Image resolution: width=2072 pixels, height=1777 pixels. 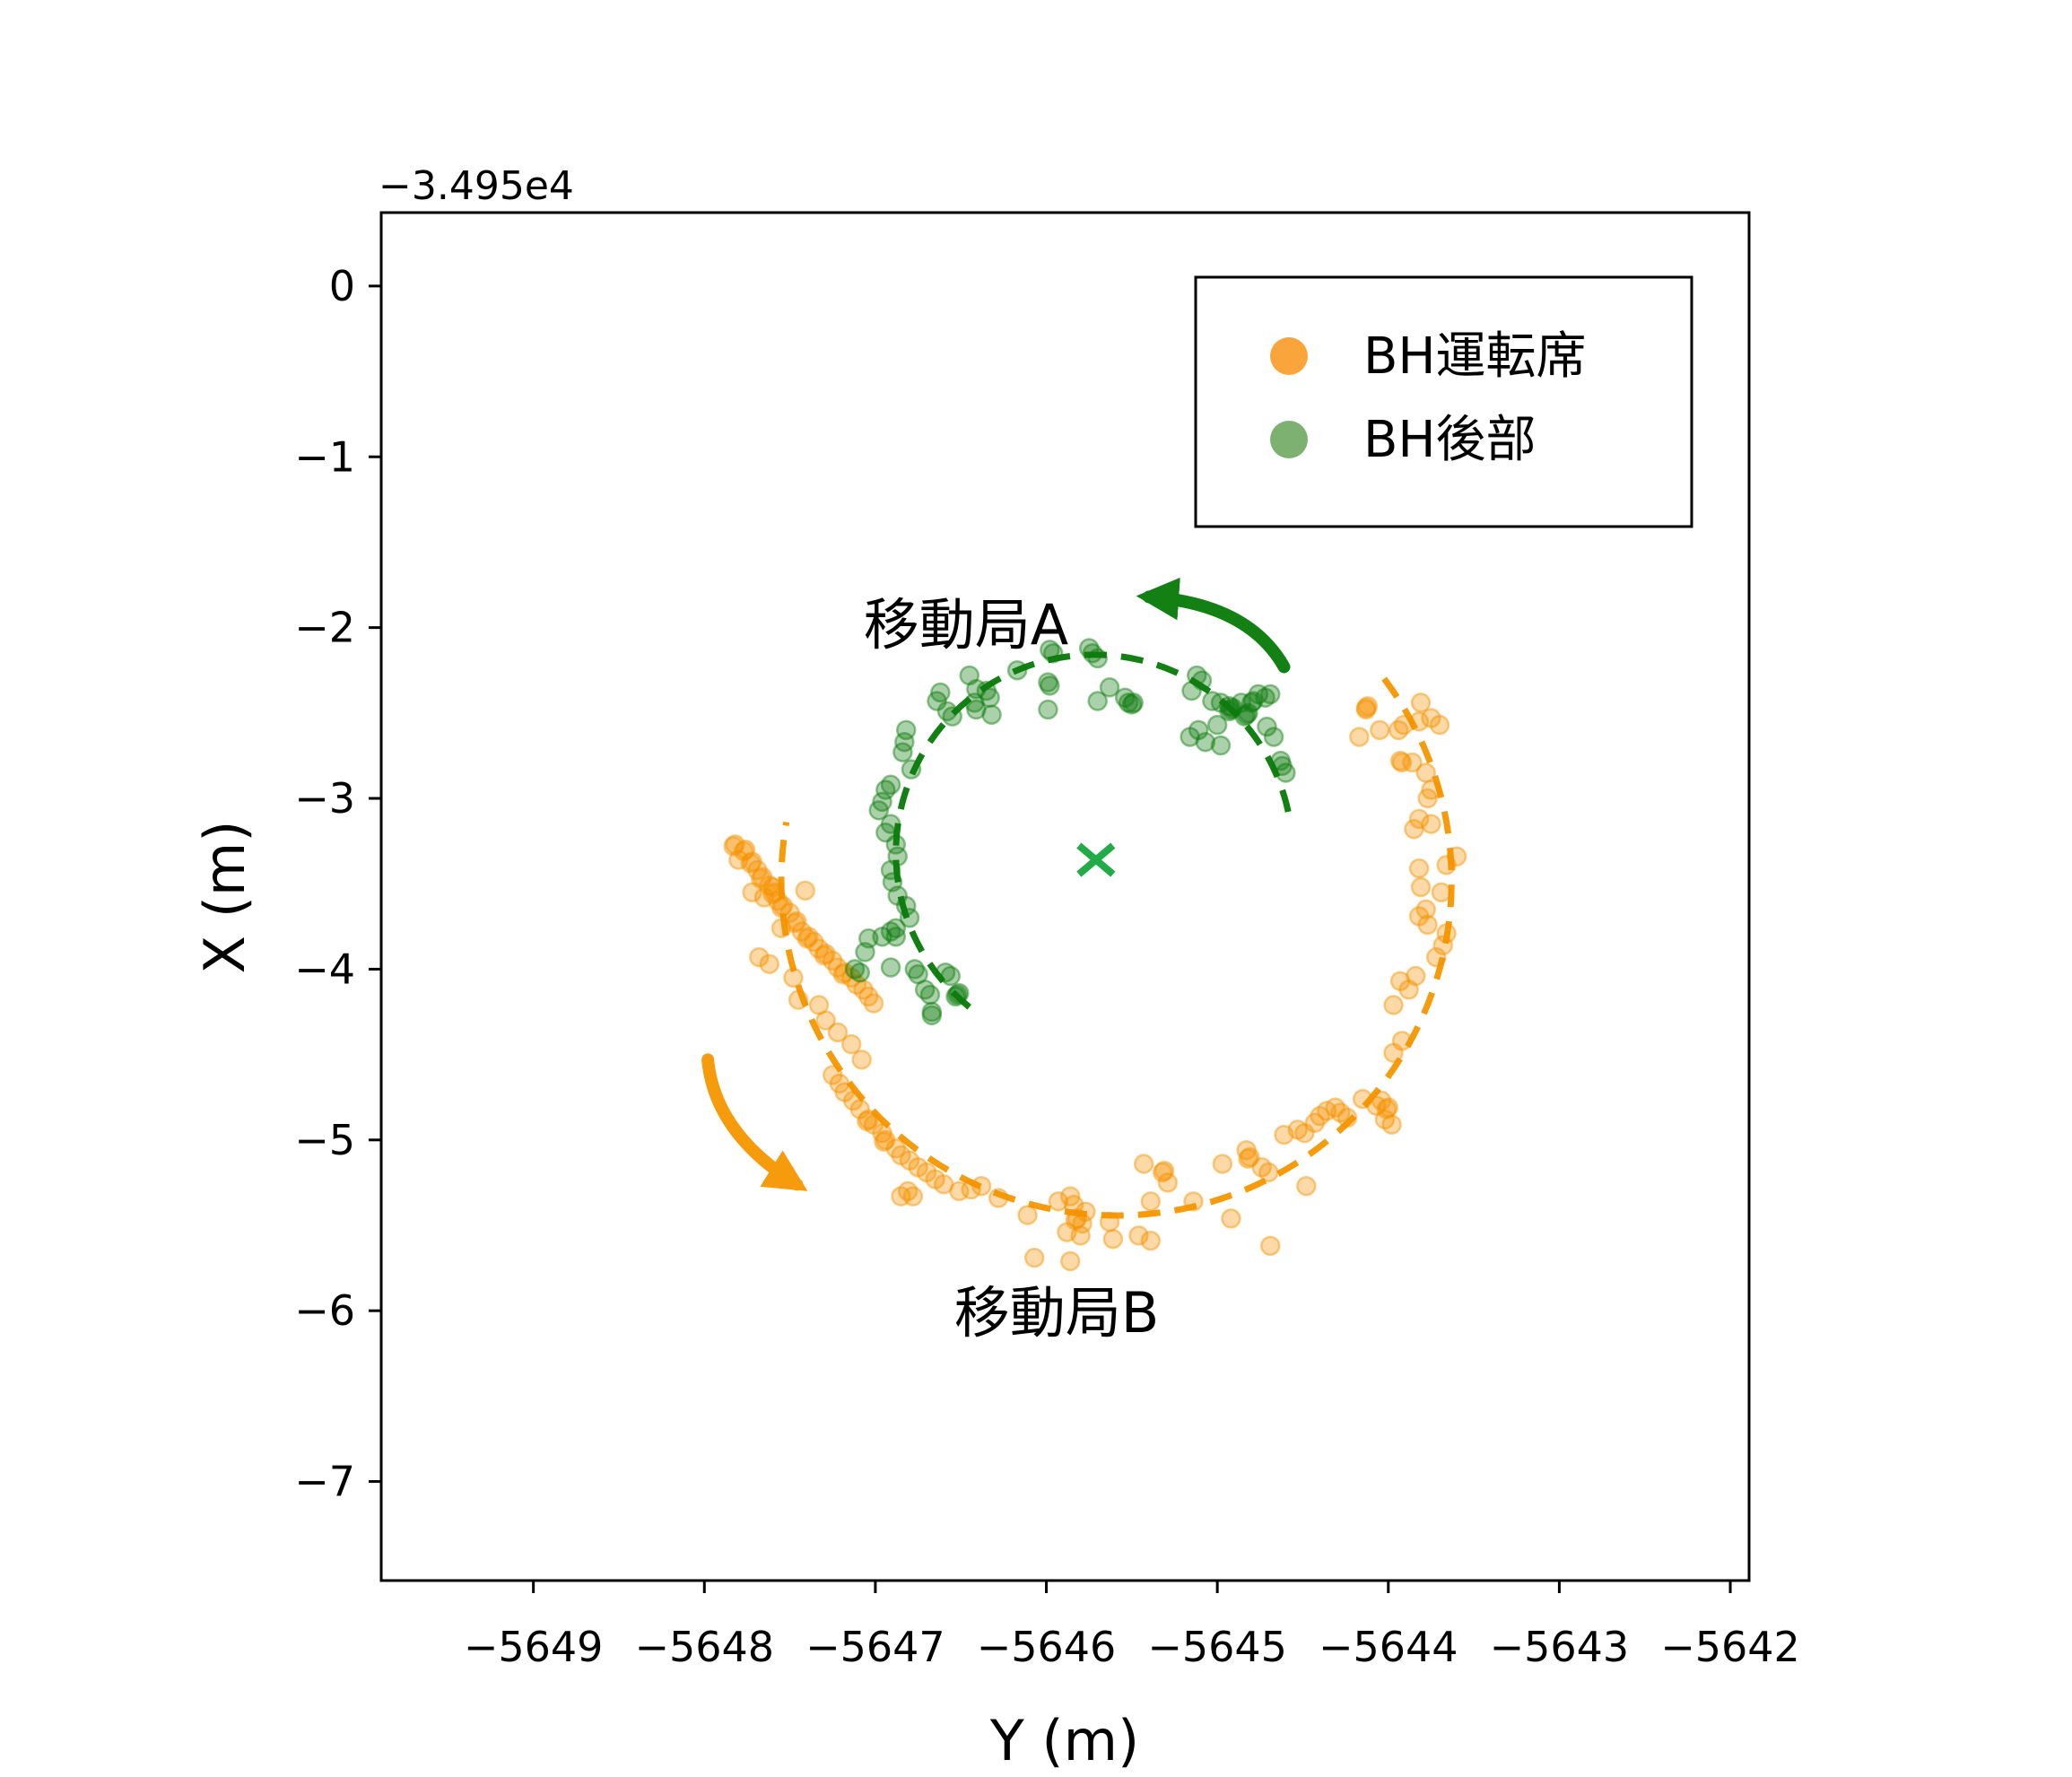 I want to click on y-tick-label: −7, so click(x=324, y=1482).